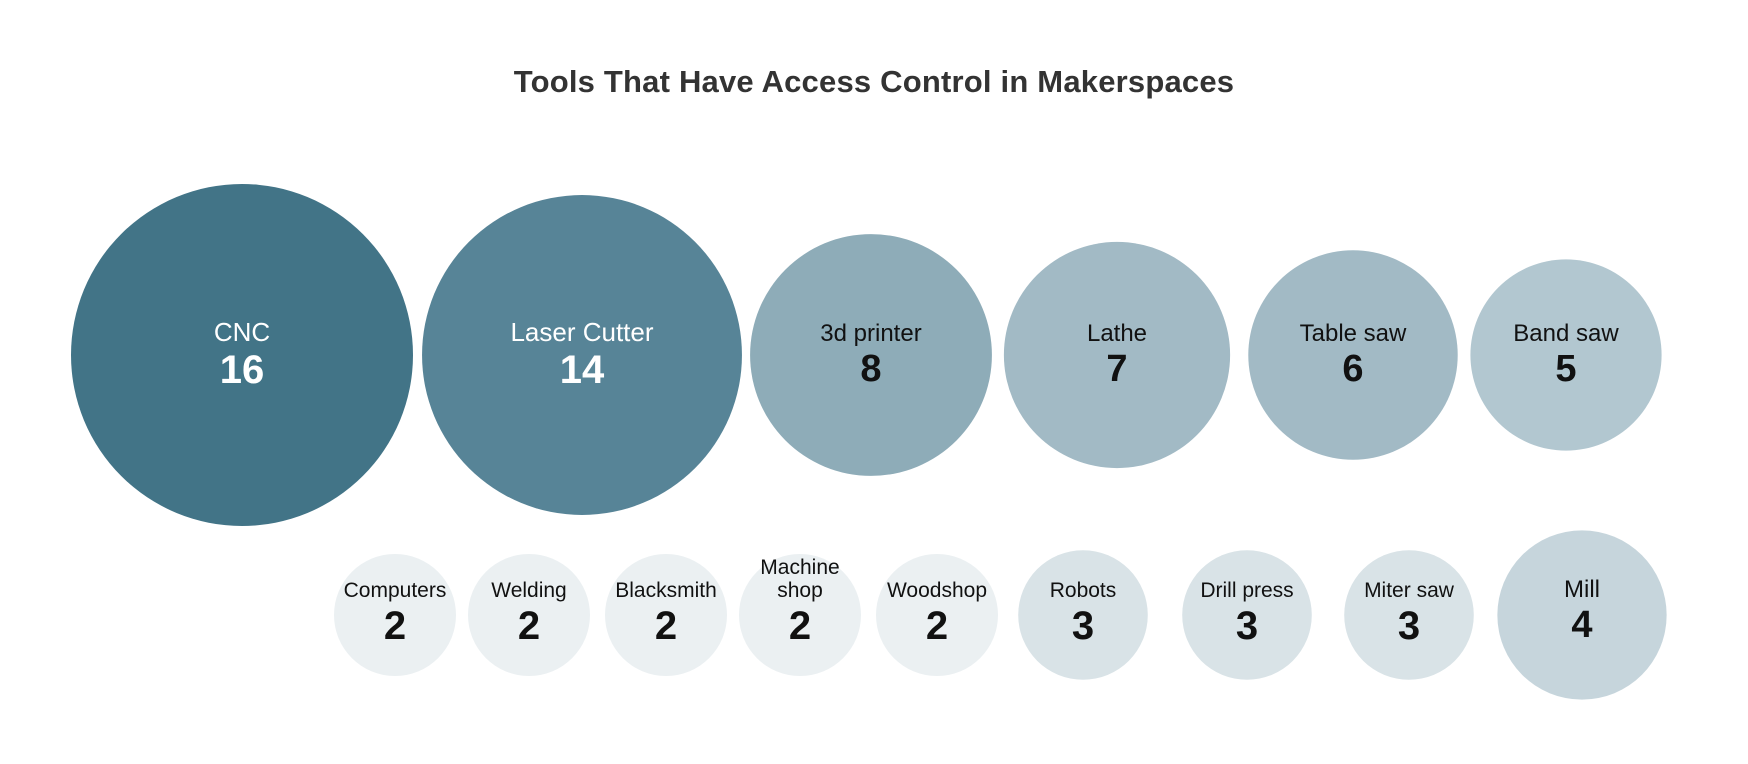 This screenshot has height=764, width=1748. What do you see at coordinates (666, 590) in the screenshot?
I see `bubble-label: Blacksmith` at bounding box center [666, 590].